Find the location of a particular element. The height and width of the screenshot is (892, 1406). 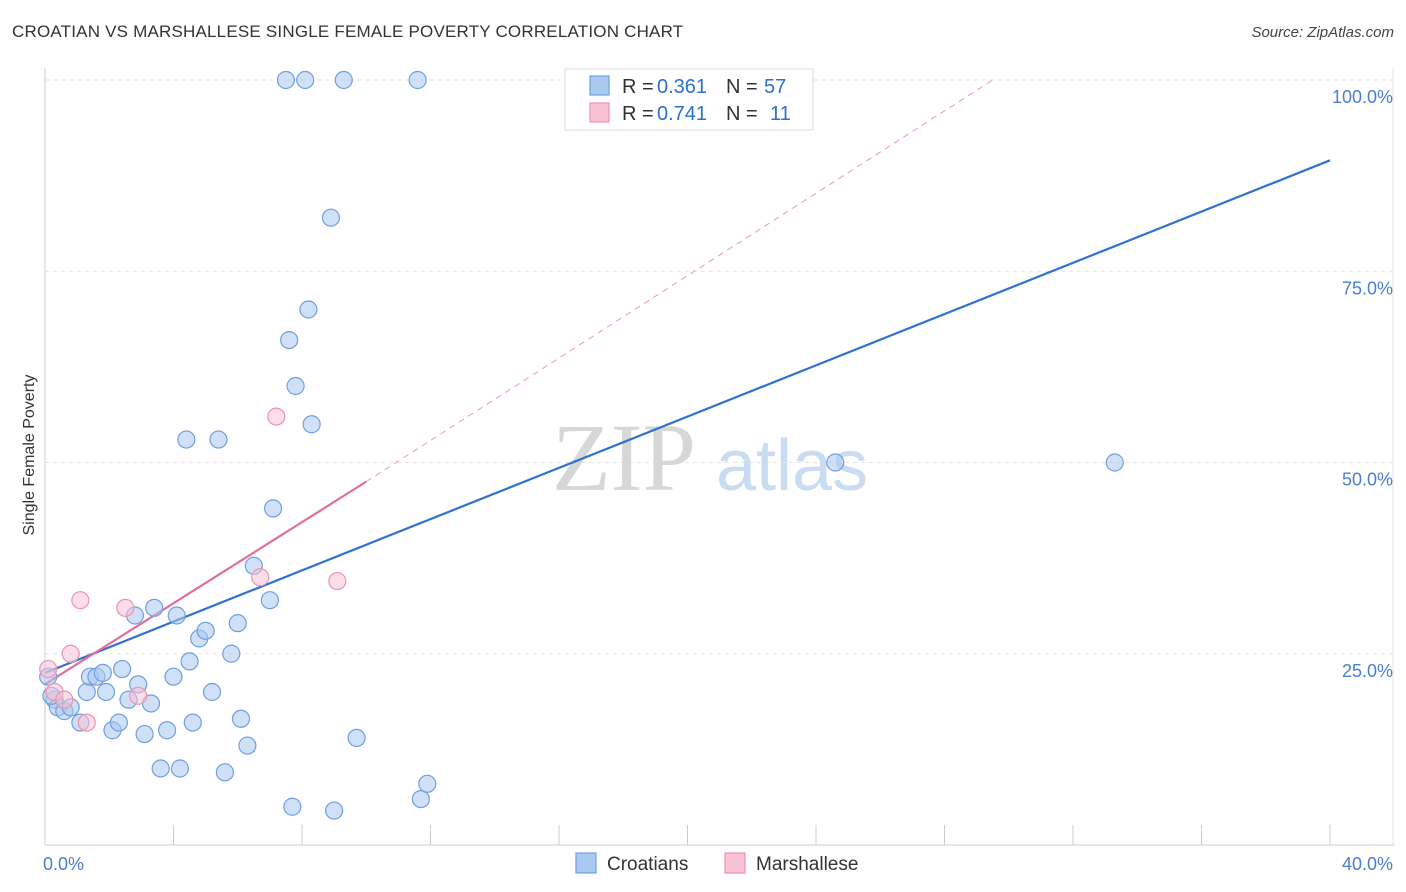

legend-swatch-croatians is located at coordinates (599, 85).